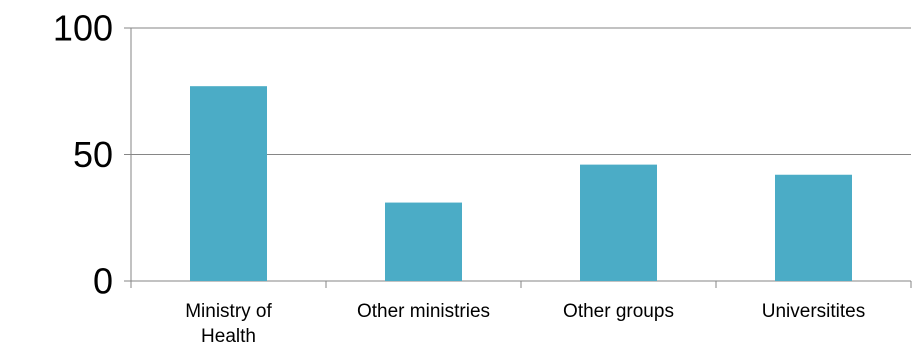  Describe the element at coordinates (618, 311) in the screenshot. I see `x-tick-label: Other groups` at that location.